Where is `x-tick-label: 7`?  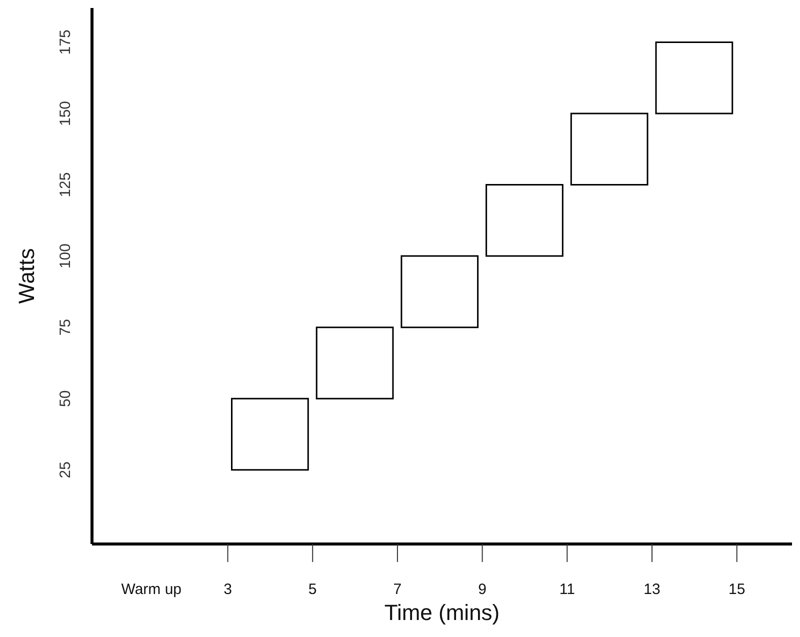 x-tick-label: 7 is located at coordinates (397, 589).